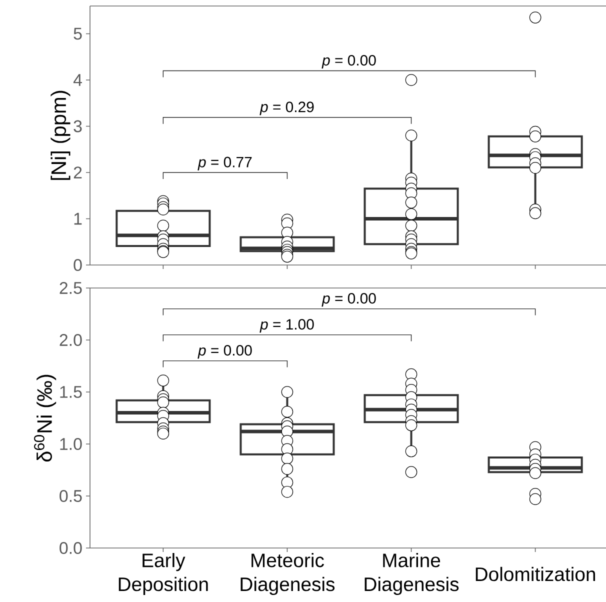 The image size is (606, 602). Describe the element at coordinates (163, 574) in the screenshot. I see `x-tick-label: Early Deposition` at that location.